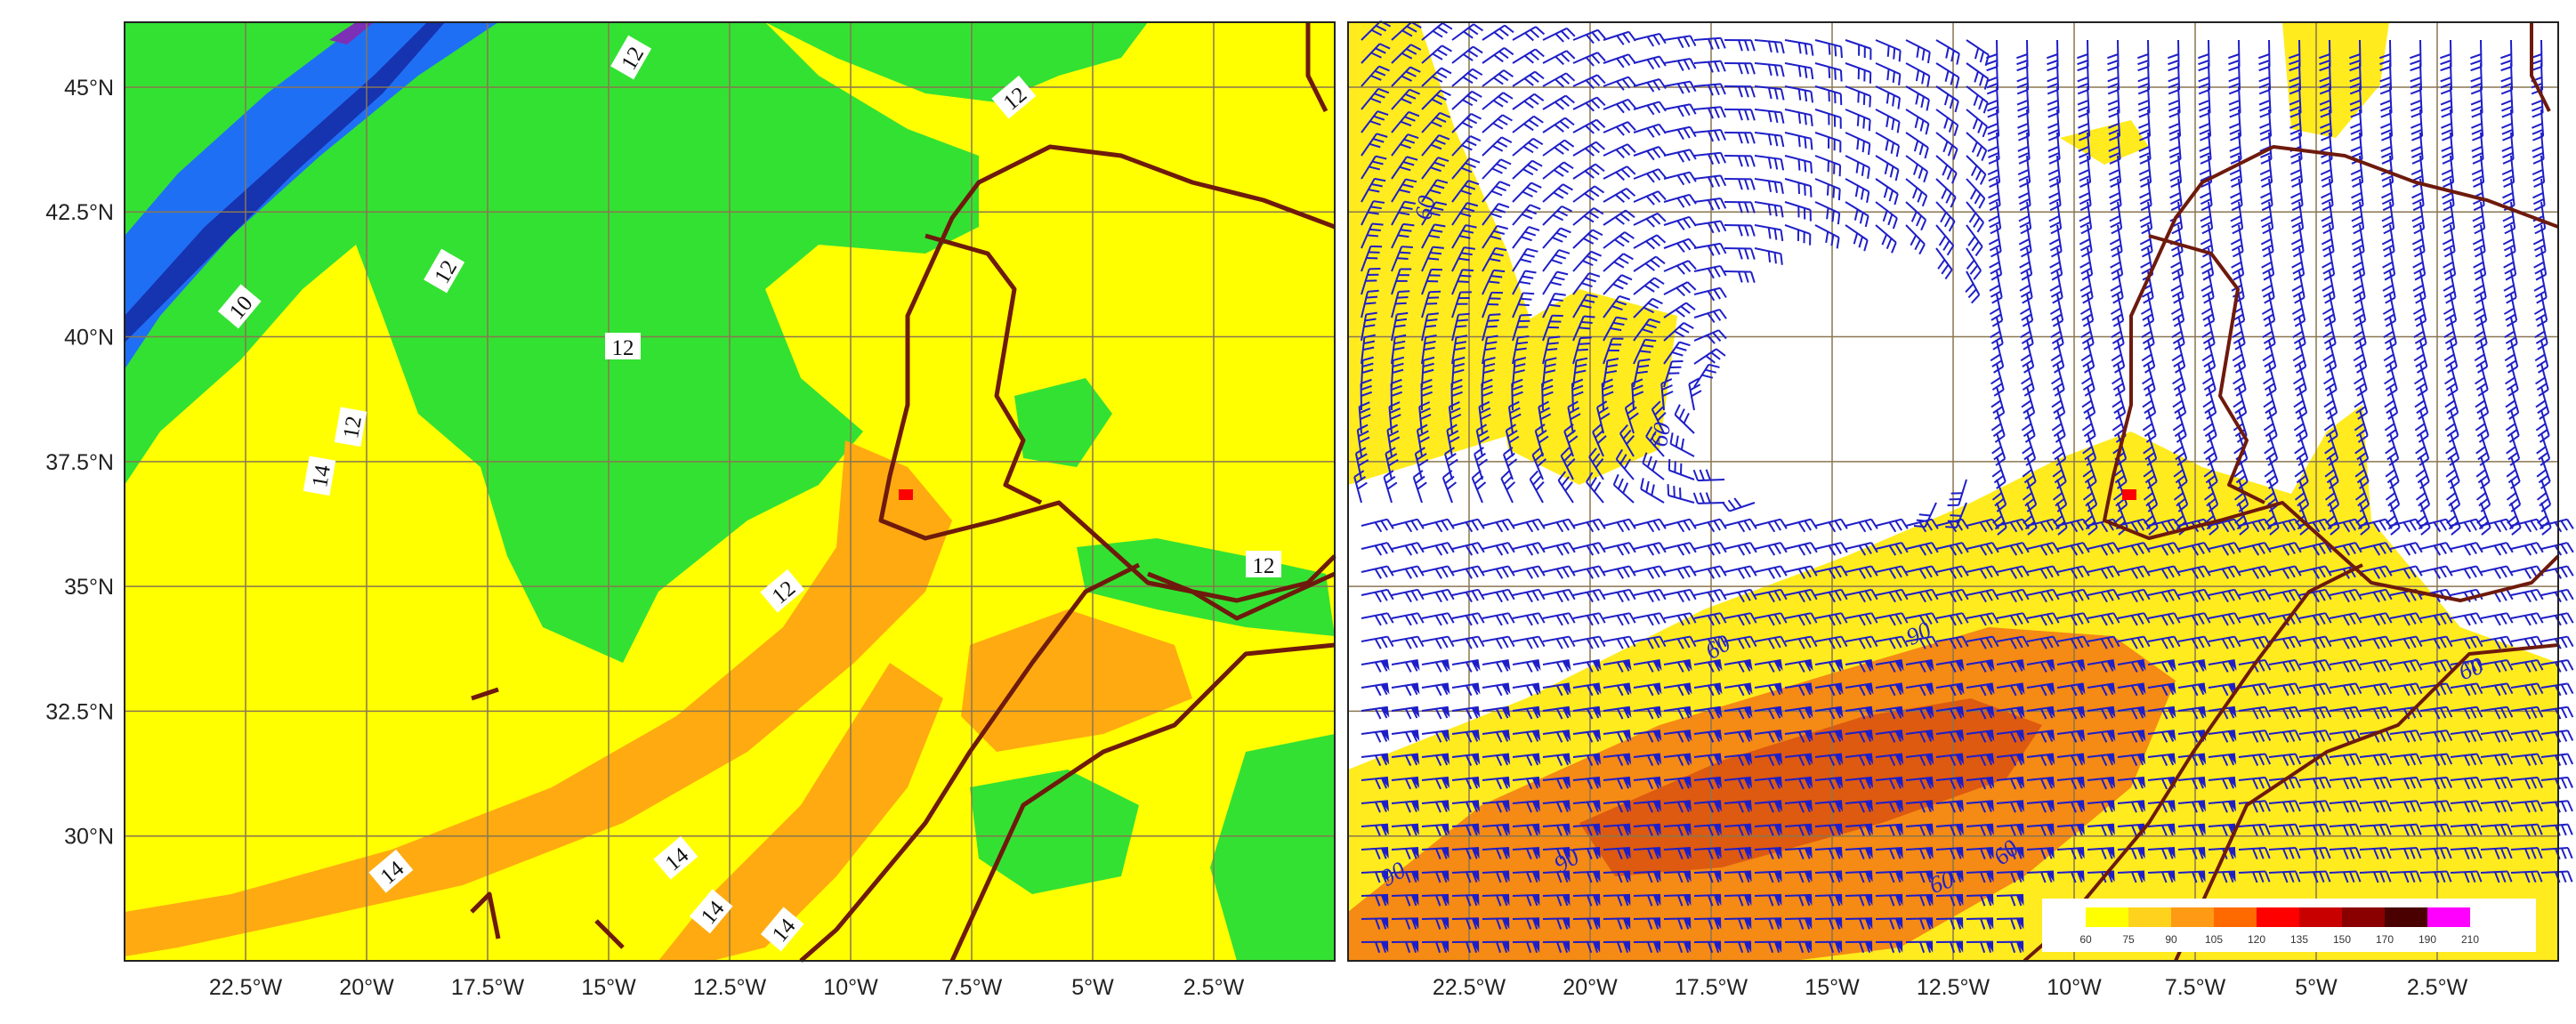 The width and height of the screenshot is (2576, 1024). What do you see at coordinates (906, 494) in the screenshot?
I see `location-marker` at bounding box center [906, 494].